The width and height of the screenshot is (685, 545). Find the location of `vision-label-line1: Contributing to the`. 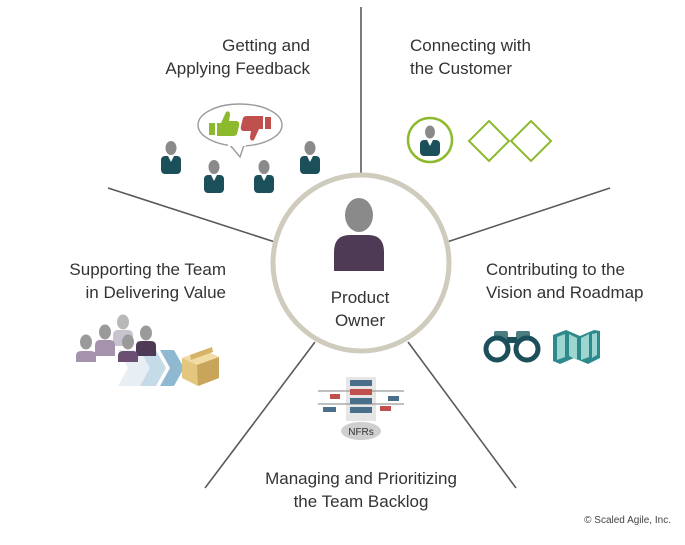

vision-label-line1: Contributing to the is located at coordinates (555, 269).